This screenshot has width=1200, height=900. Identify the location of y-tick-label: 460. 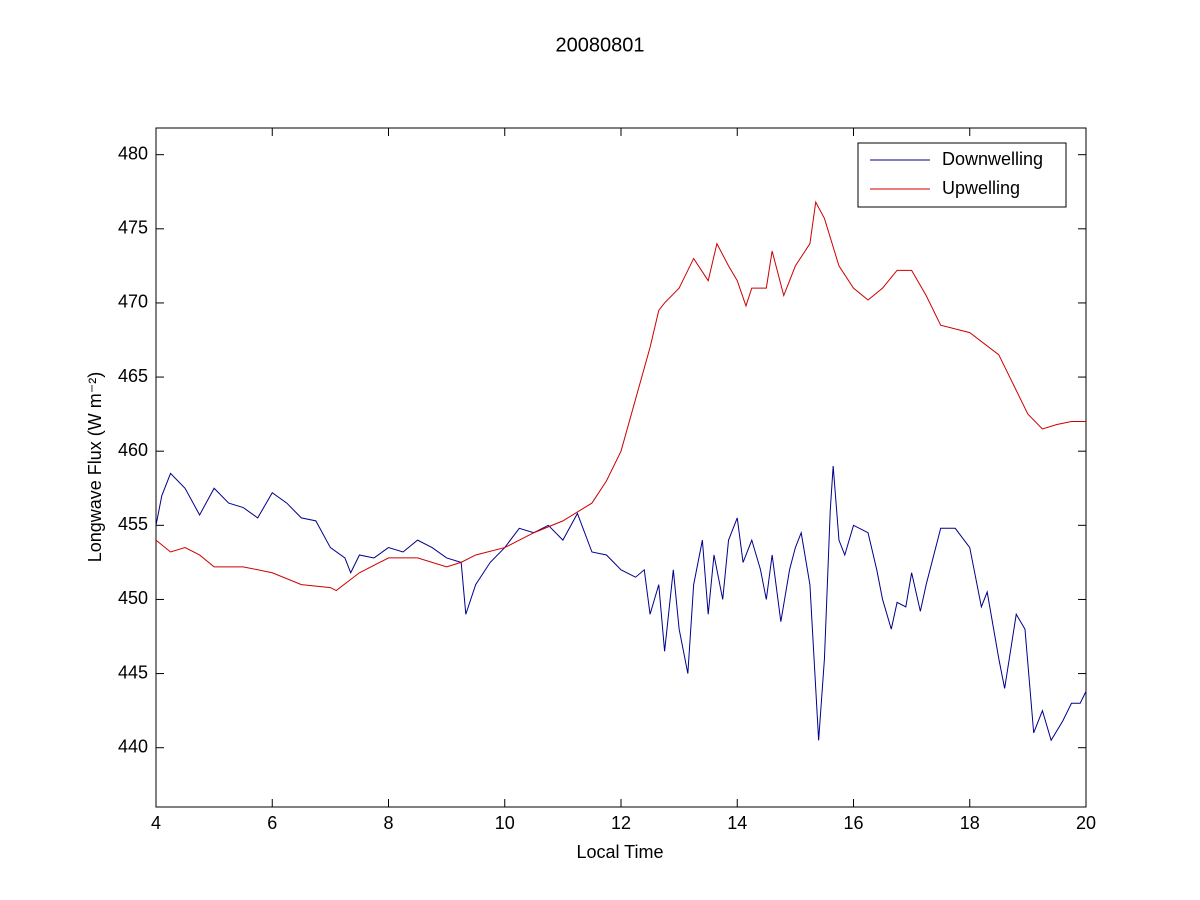
(133, 450).